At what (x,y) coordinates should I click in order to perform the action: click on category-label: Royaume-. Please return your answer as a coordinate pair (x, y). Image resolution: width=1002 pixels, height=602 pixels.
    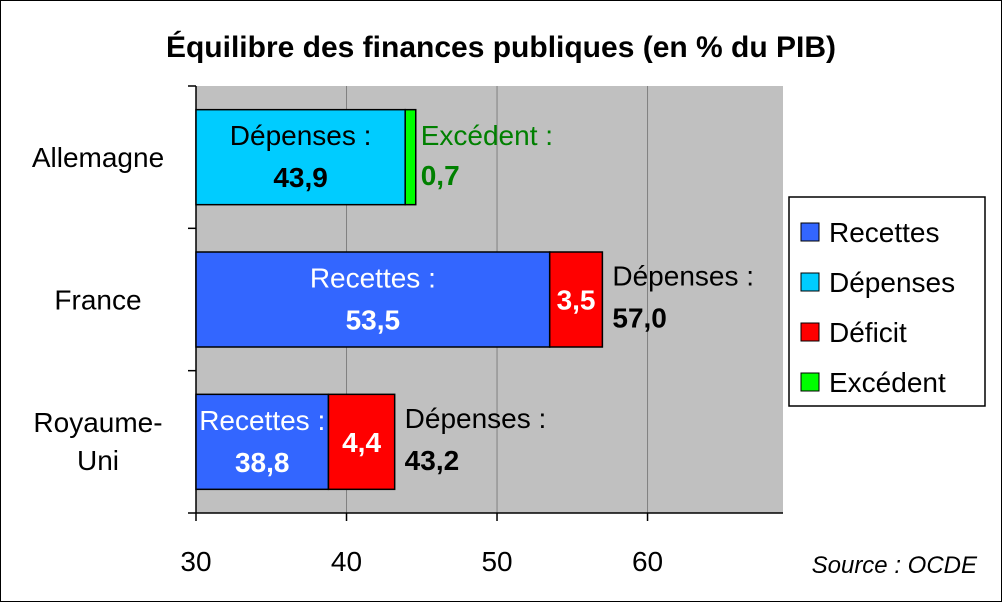
    Looking at the image, I should click on (97, 422).